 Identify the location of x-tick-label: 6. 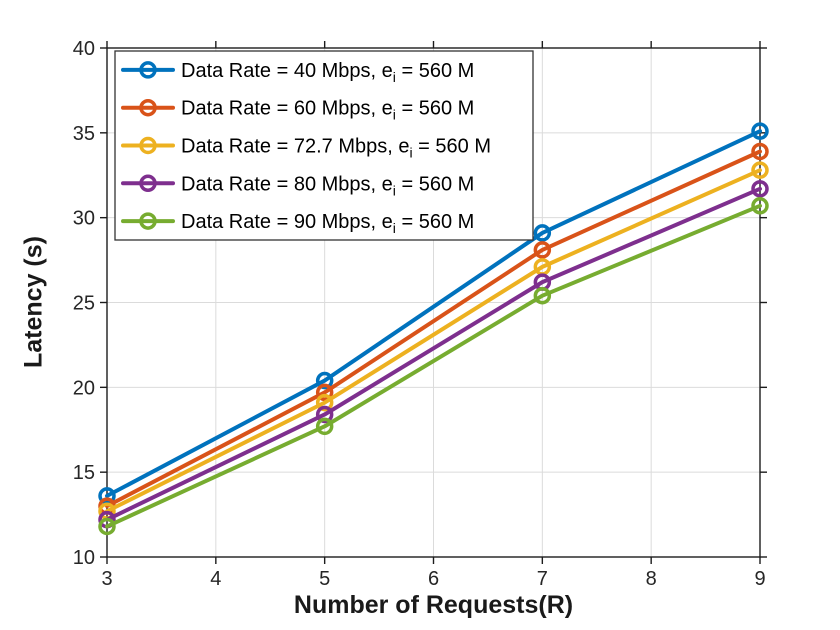
(433, 579).